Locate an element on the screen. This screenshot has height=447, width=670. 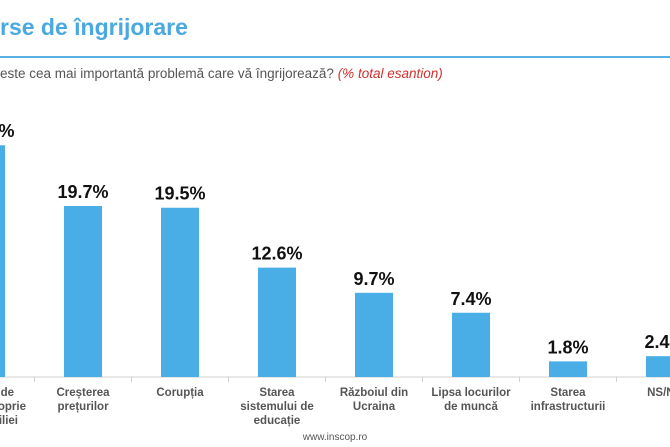
data-label: 7.4% is located at coordinates (470, 299).